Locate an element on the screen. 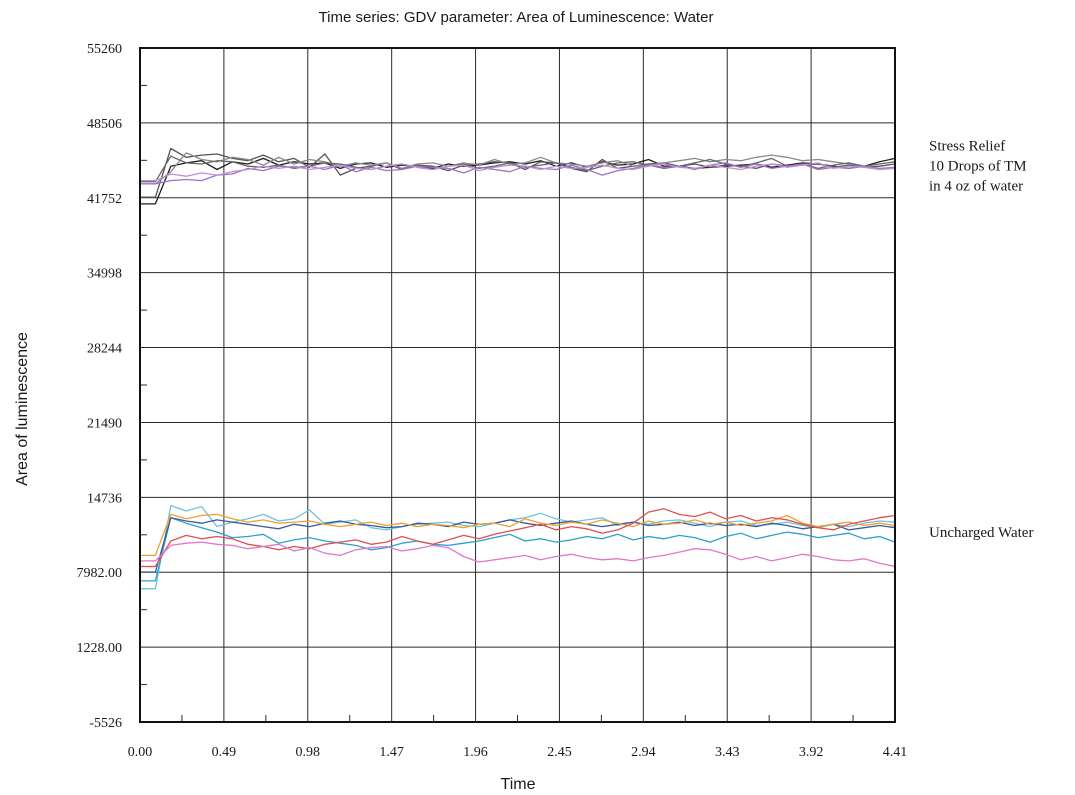 The width and height of the screenshot is (1075, 795). y-axis-label: Area of luminescence is located at coordinates (22, 409).